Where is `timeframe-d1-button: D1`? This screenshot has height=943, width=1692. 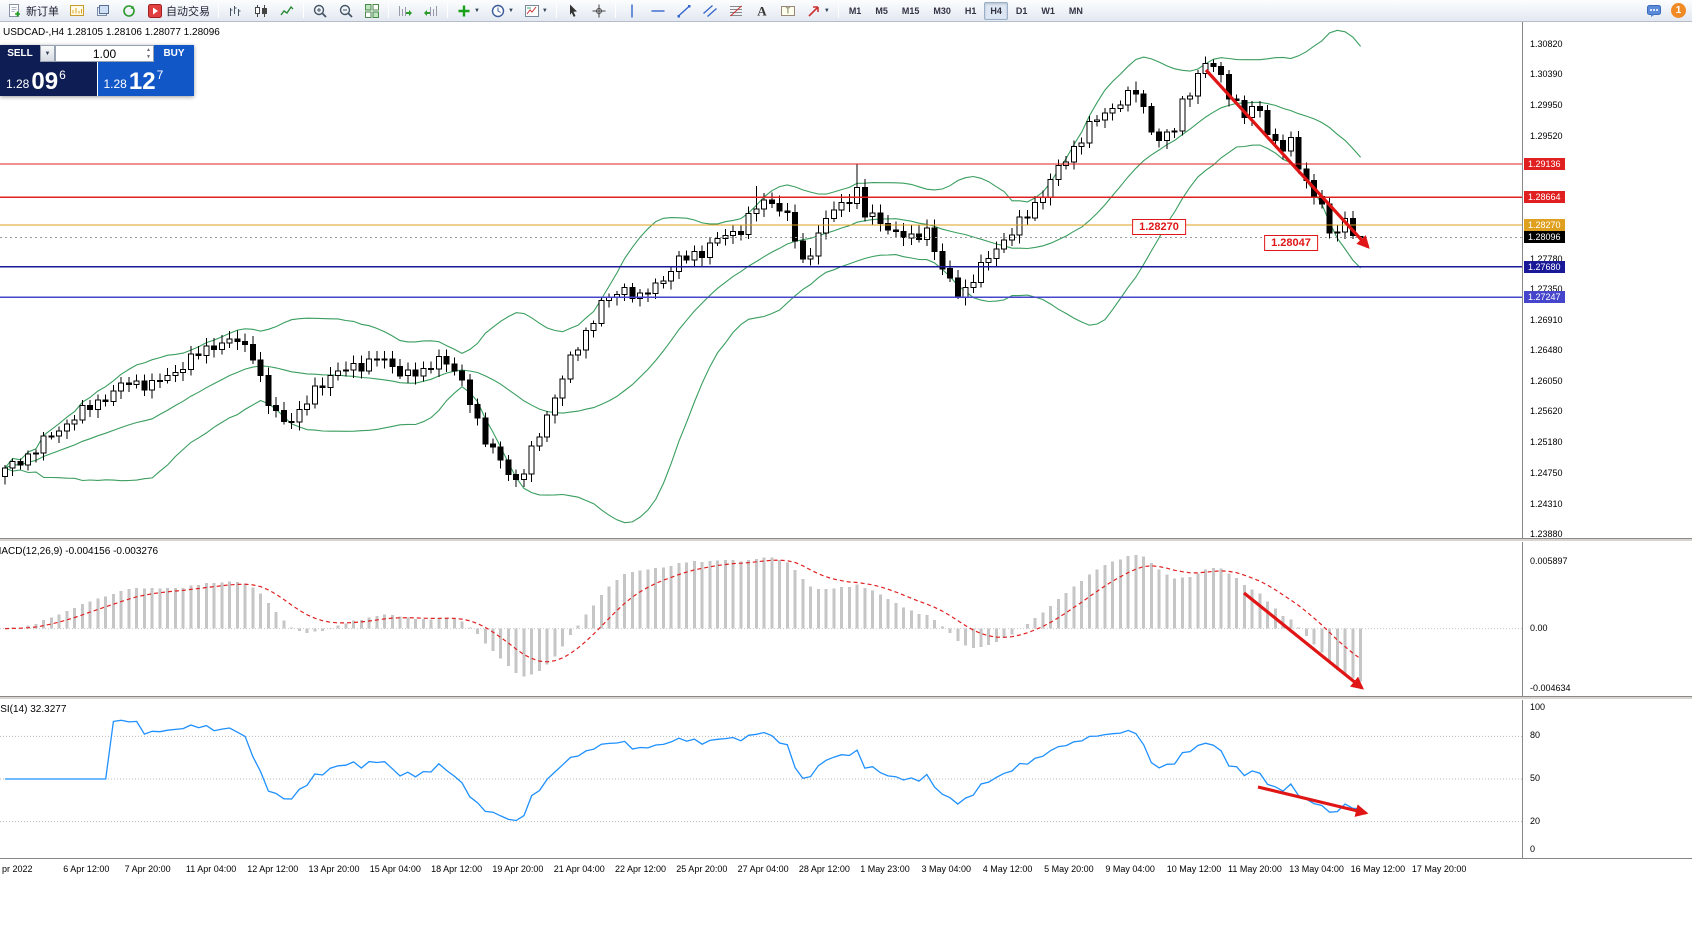 timeframe-d1-button: D1 is located at coordinates (1021, 10).